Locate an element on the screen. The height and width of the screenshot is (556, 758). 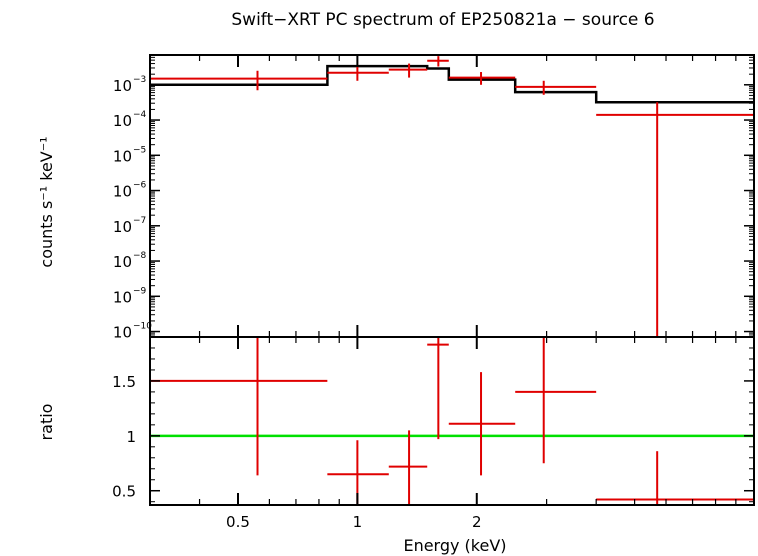
top-y-tick-label-−4: 10 is located at coordinates (122, 121).